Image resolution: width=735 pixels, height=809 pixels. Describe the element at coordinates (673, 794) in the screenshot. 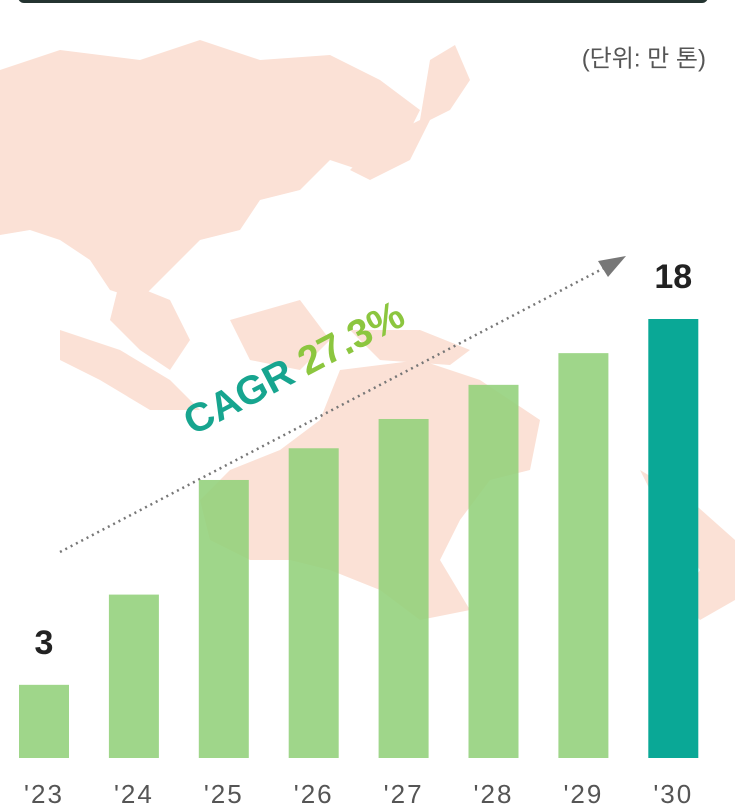

I see `x-tick-label: '30` at that location.